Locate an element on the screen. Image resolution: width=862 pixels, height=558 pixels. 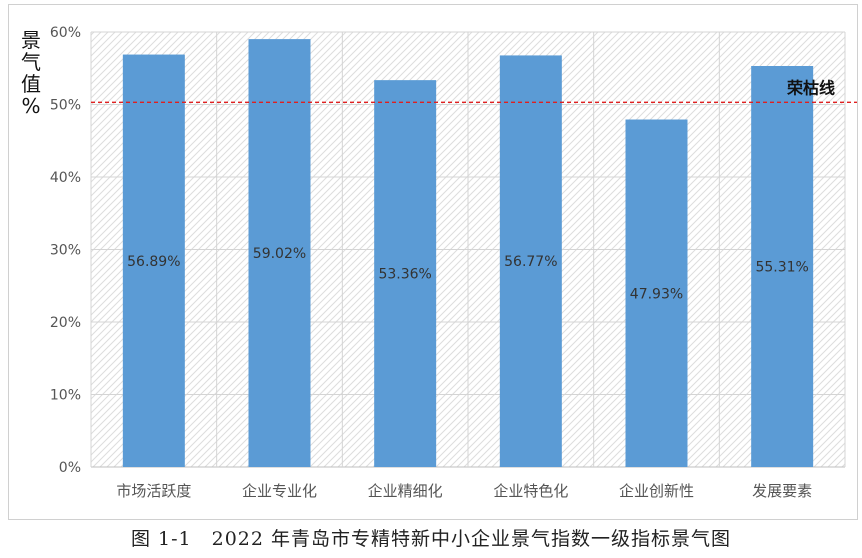
y-axis-label-char: 景 is located at coordinates (31, 40).